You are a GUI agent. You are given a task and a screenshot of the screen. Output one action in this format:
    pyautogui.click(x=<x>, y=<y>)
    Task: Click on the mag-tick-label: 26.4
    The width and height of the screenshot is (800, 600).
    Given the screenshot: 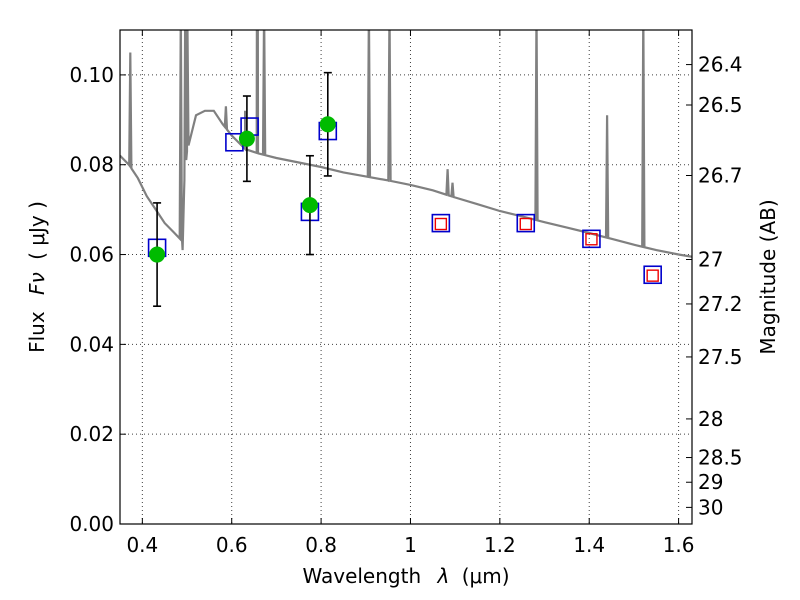 What is the action you would take?
    pyautogui.click(x=720, y=65)
    